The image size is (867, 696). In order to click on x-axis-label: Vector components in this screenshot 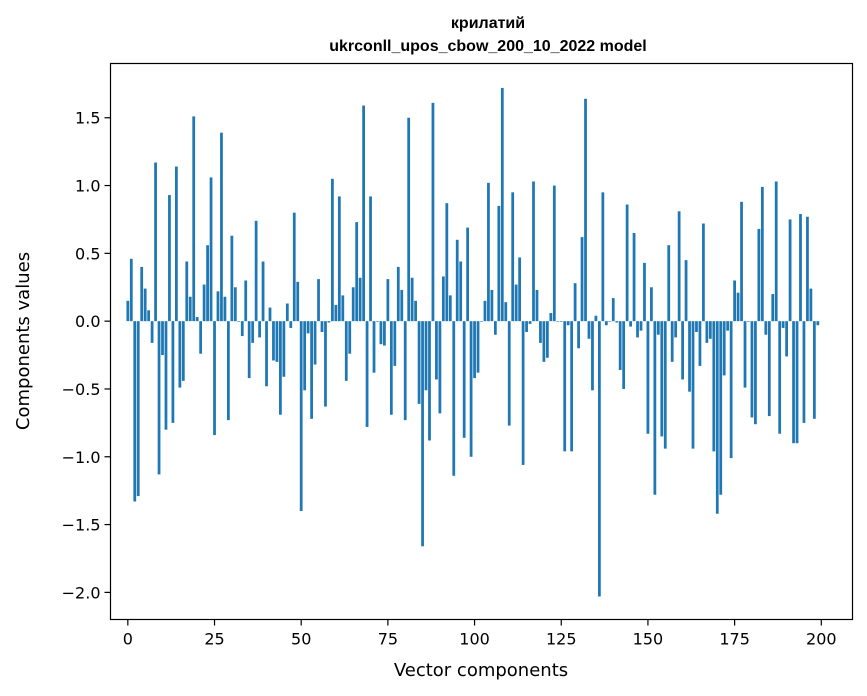, I will do `click(481, 670)`.